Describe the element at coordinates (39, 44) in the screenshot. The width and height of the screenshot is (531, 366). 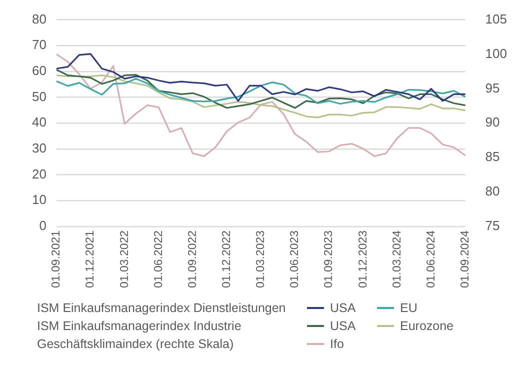
I see `y-tick-label: 70` at that location.